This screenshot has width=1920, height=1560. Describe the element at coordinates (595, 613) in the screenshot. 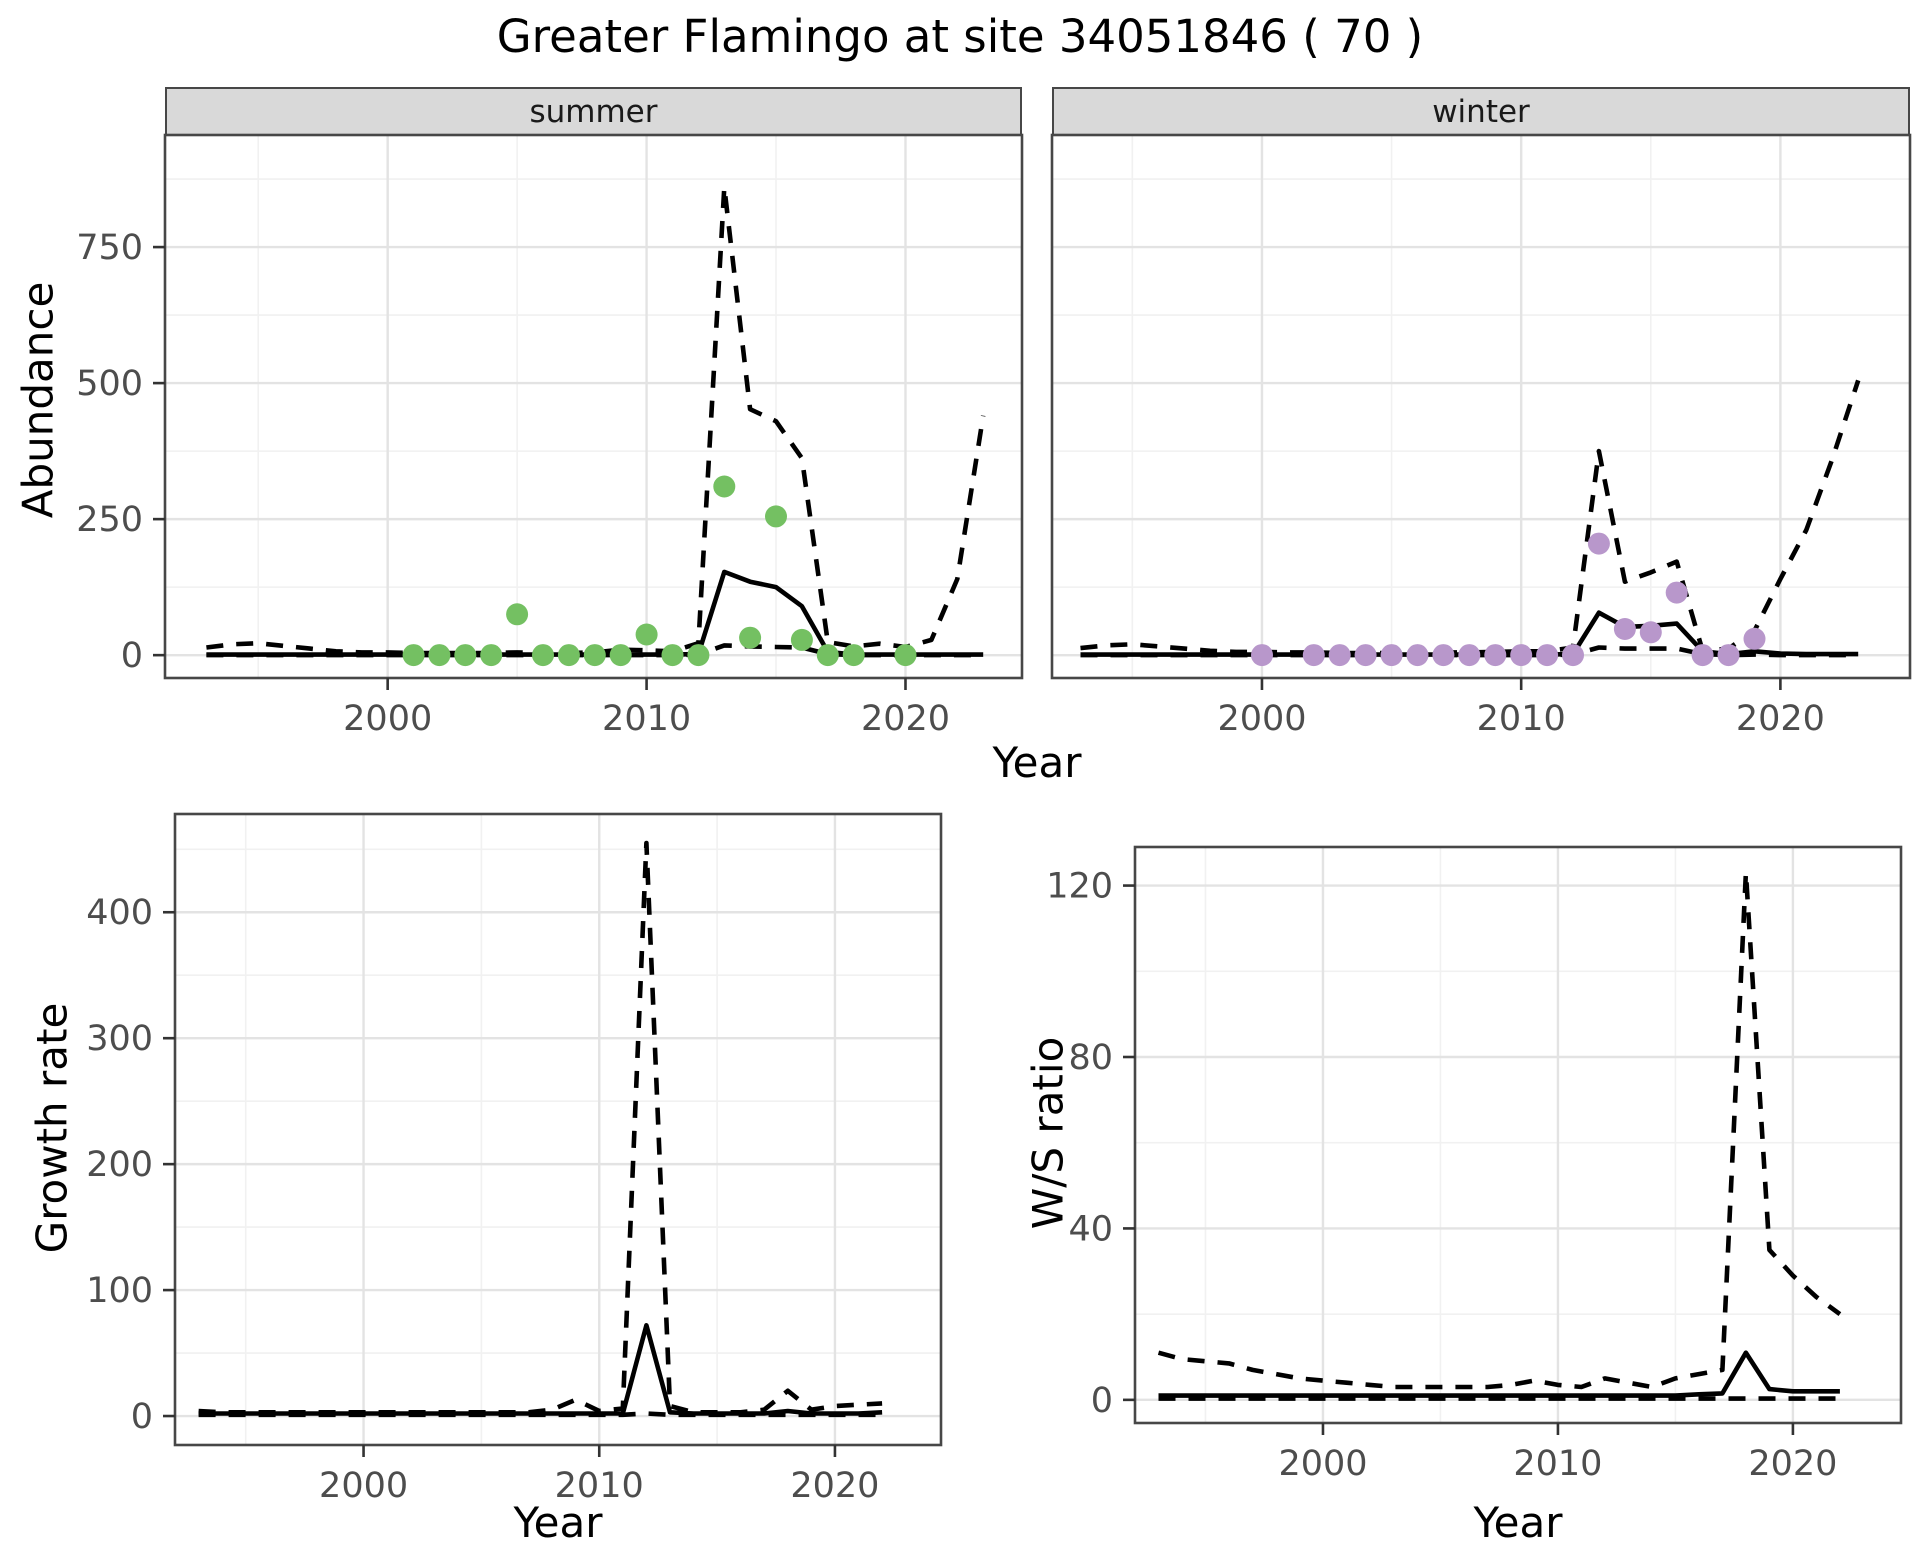

I see `abundance-summer-model-fit-line` at that location.